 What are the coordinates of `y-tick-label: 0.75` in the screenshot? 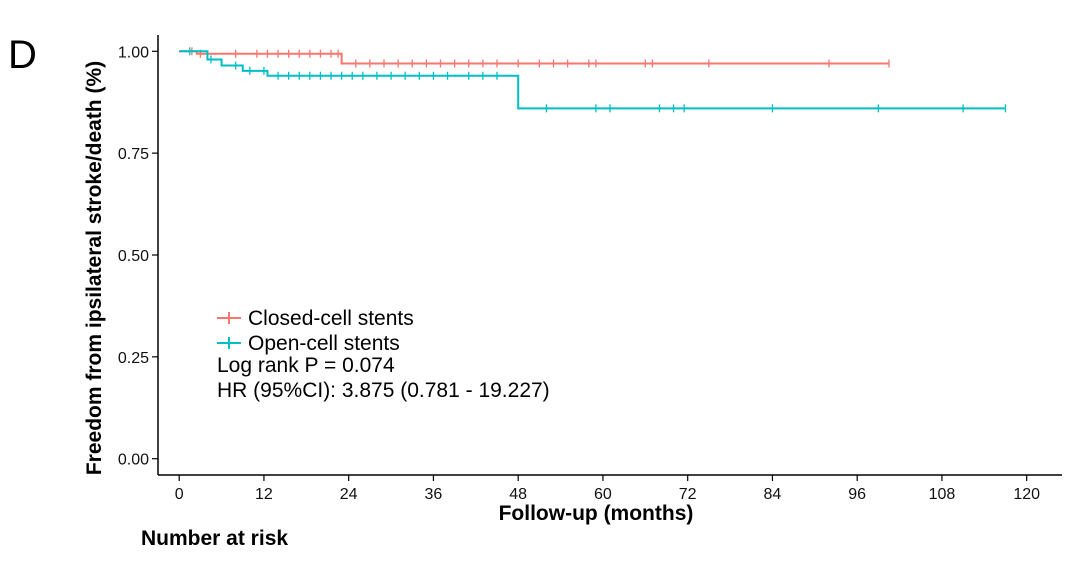 It's located at (133, 154).